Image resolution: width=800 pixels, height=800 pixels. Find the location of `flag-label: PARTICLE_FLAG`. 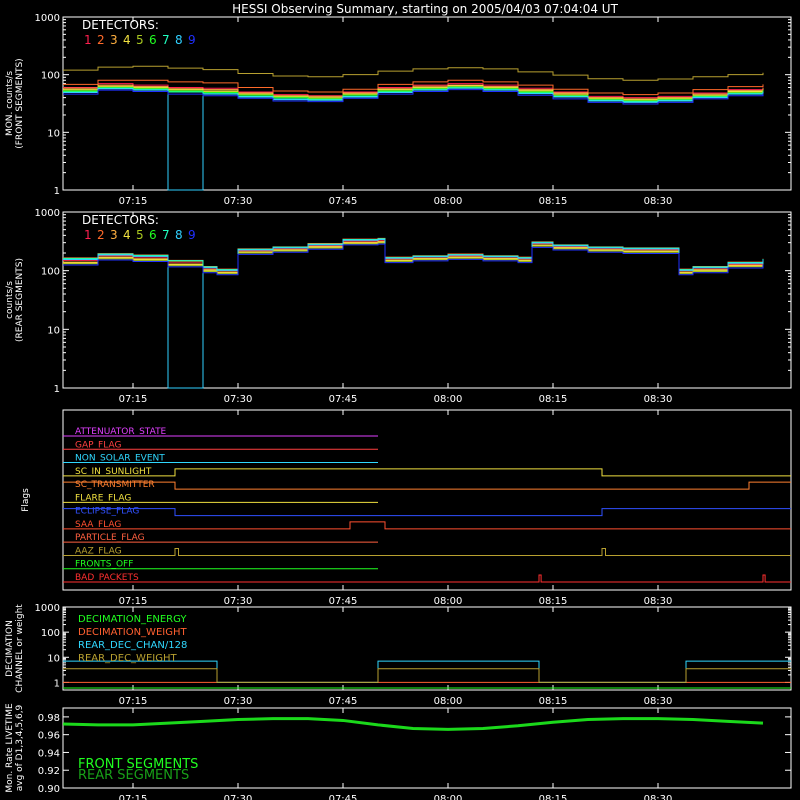

flag-label: PARTICLE_FLAG is located at coordinates (110, 538).